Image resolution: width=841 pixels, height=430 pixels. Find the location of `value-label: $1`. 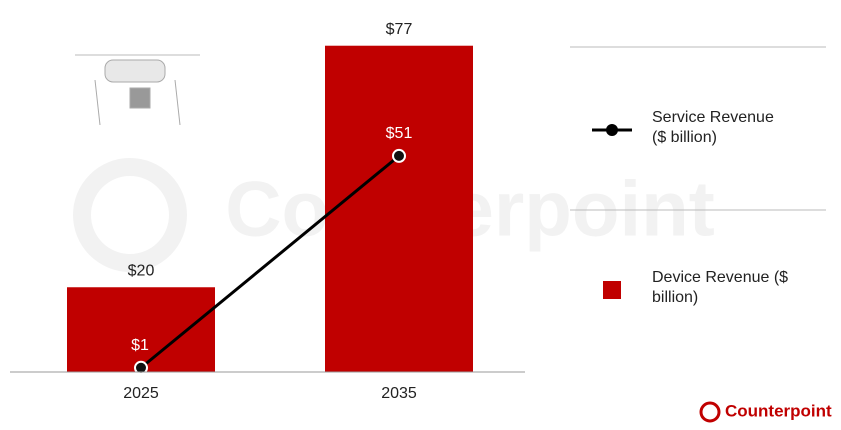

value-label: $1 is located at coordinates (140, 345).